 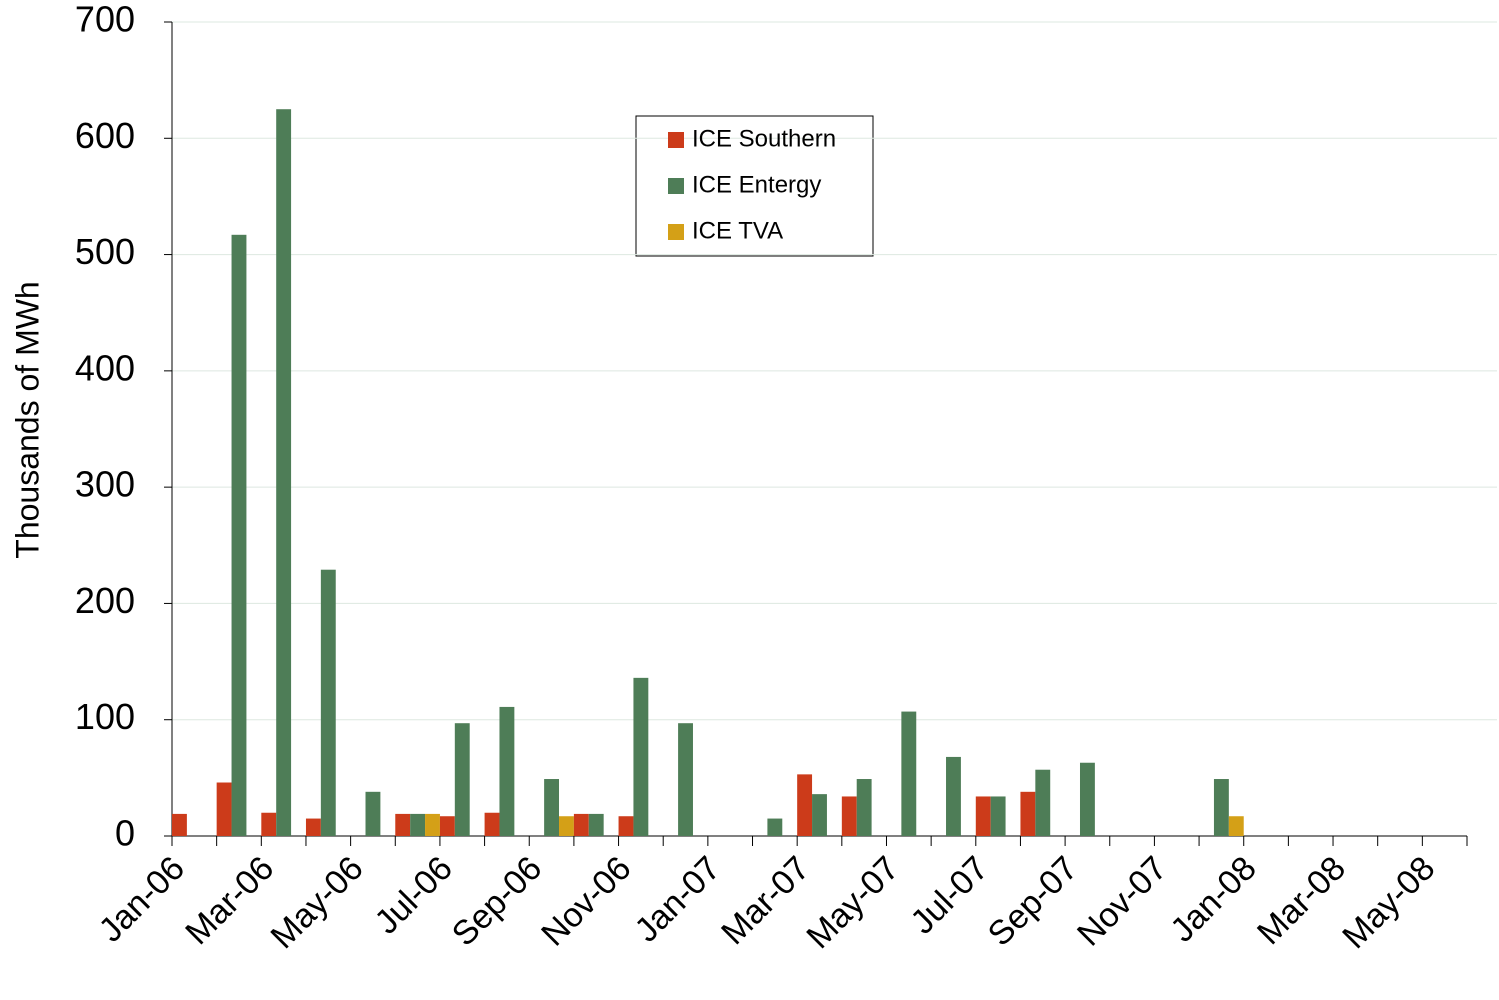 I want to click on x-tick-label: Mar-08, so click(x=1301, y=900).